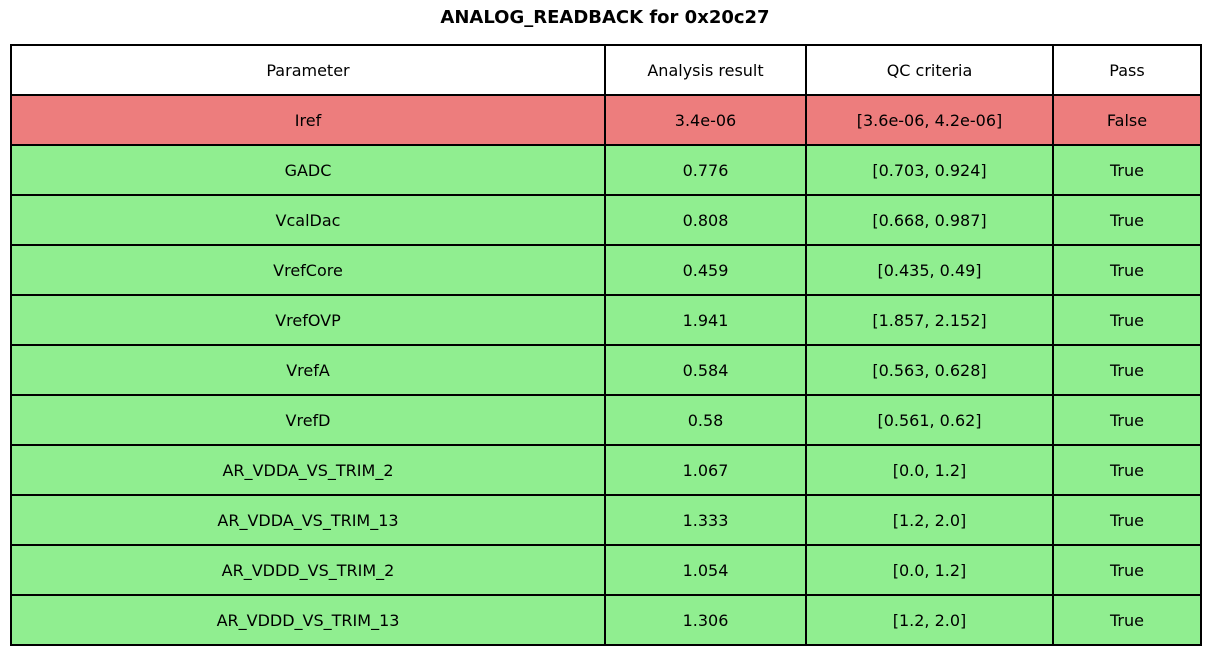  I want to click on cell-parameter: VcalDac, so click(308, 220).